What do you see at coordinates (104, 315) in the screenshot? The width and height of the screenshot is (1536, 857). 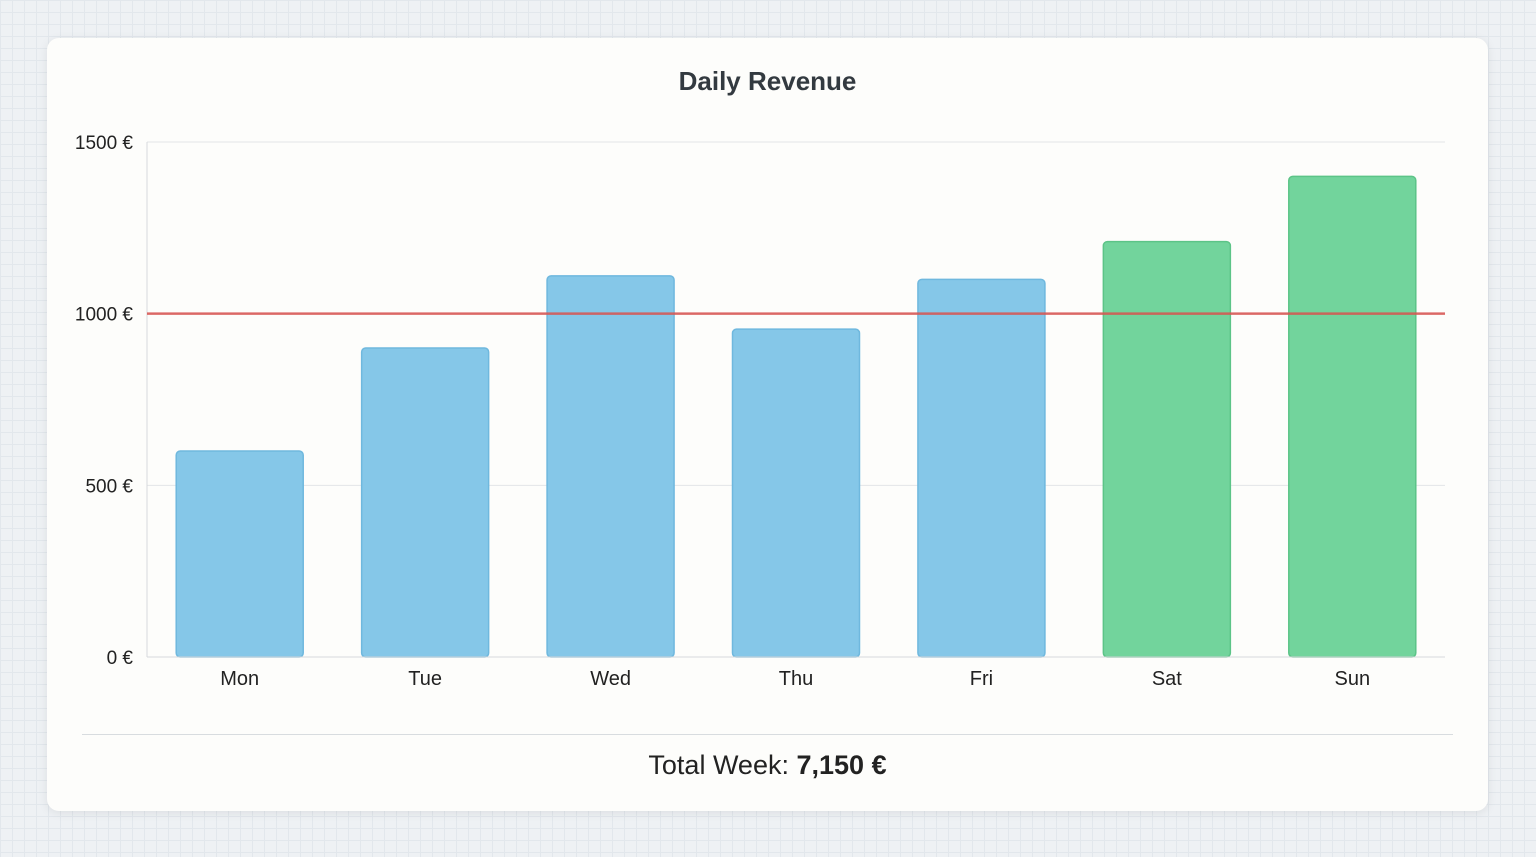 I see `y-tick-label: 1000 €` at bounding box center [104, 315].